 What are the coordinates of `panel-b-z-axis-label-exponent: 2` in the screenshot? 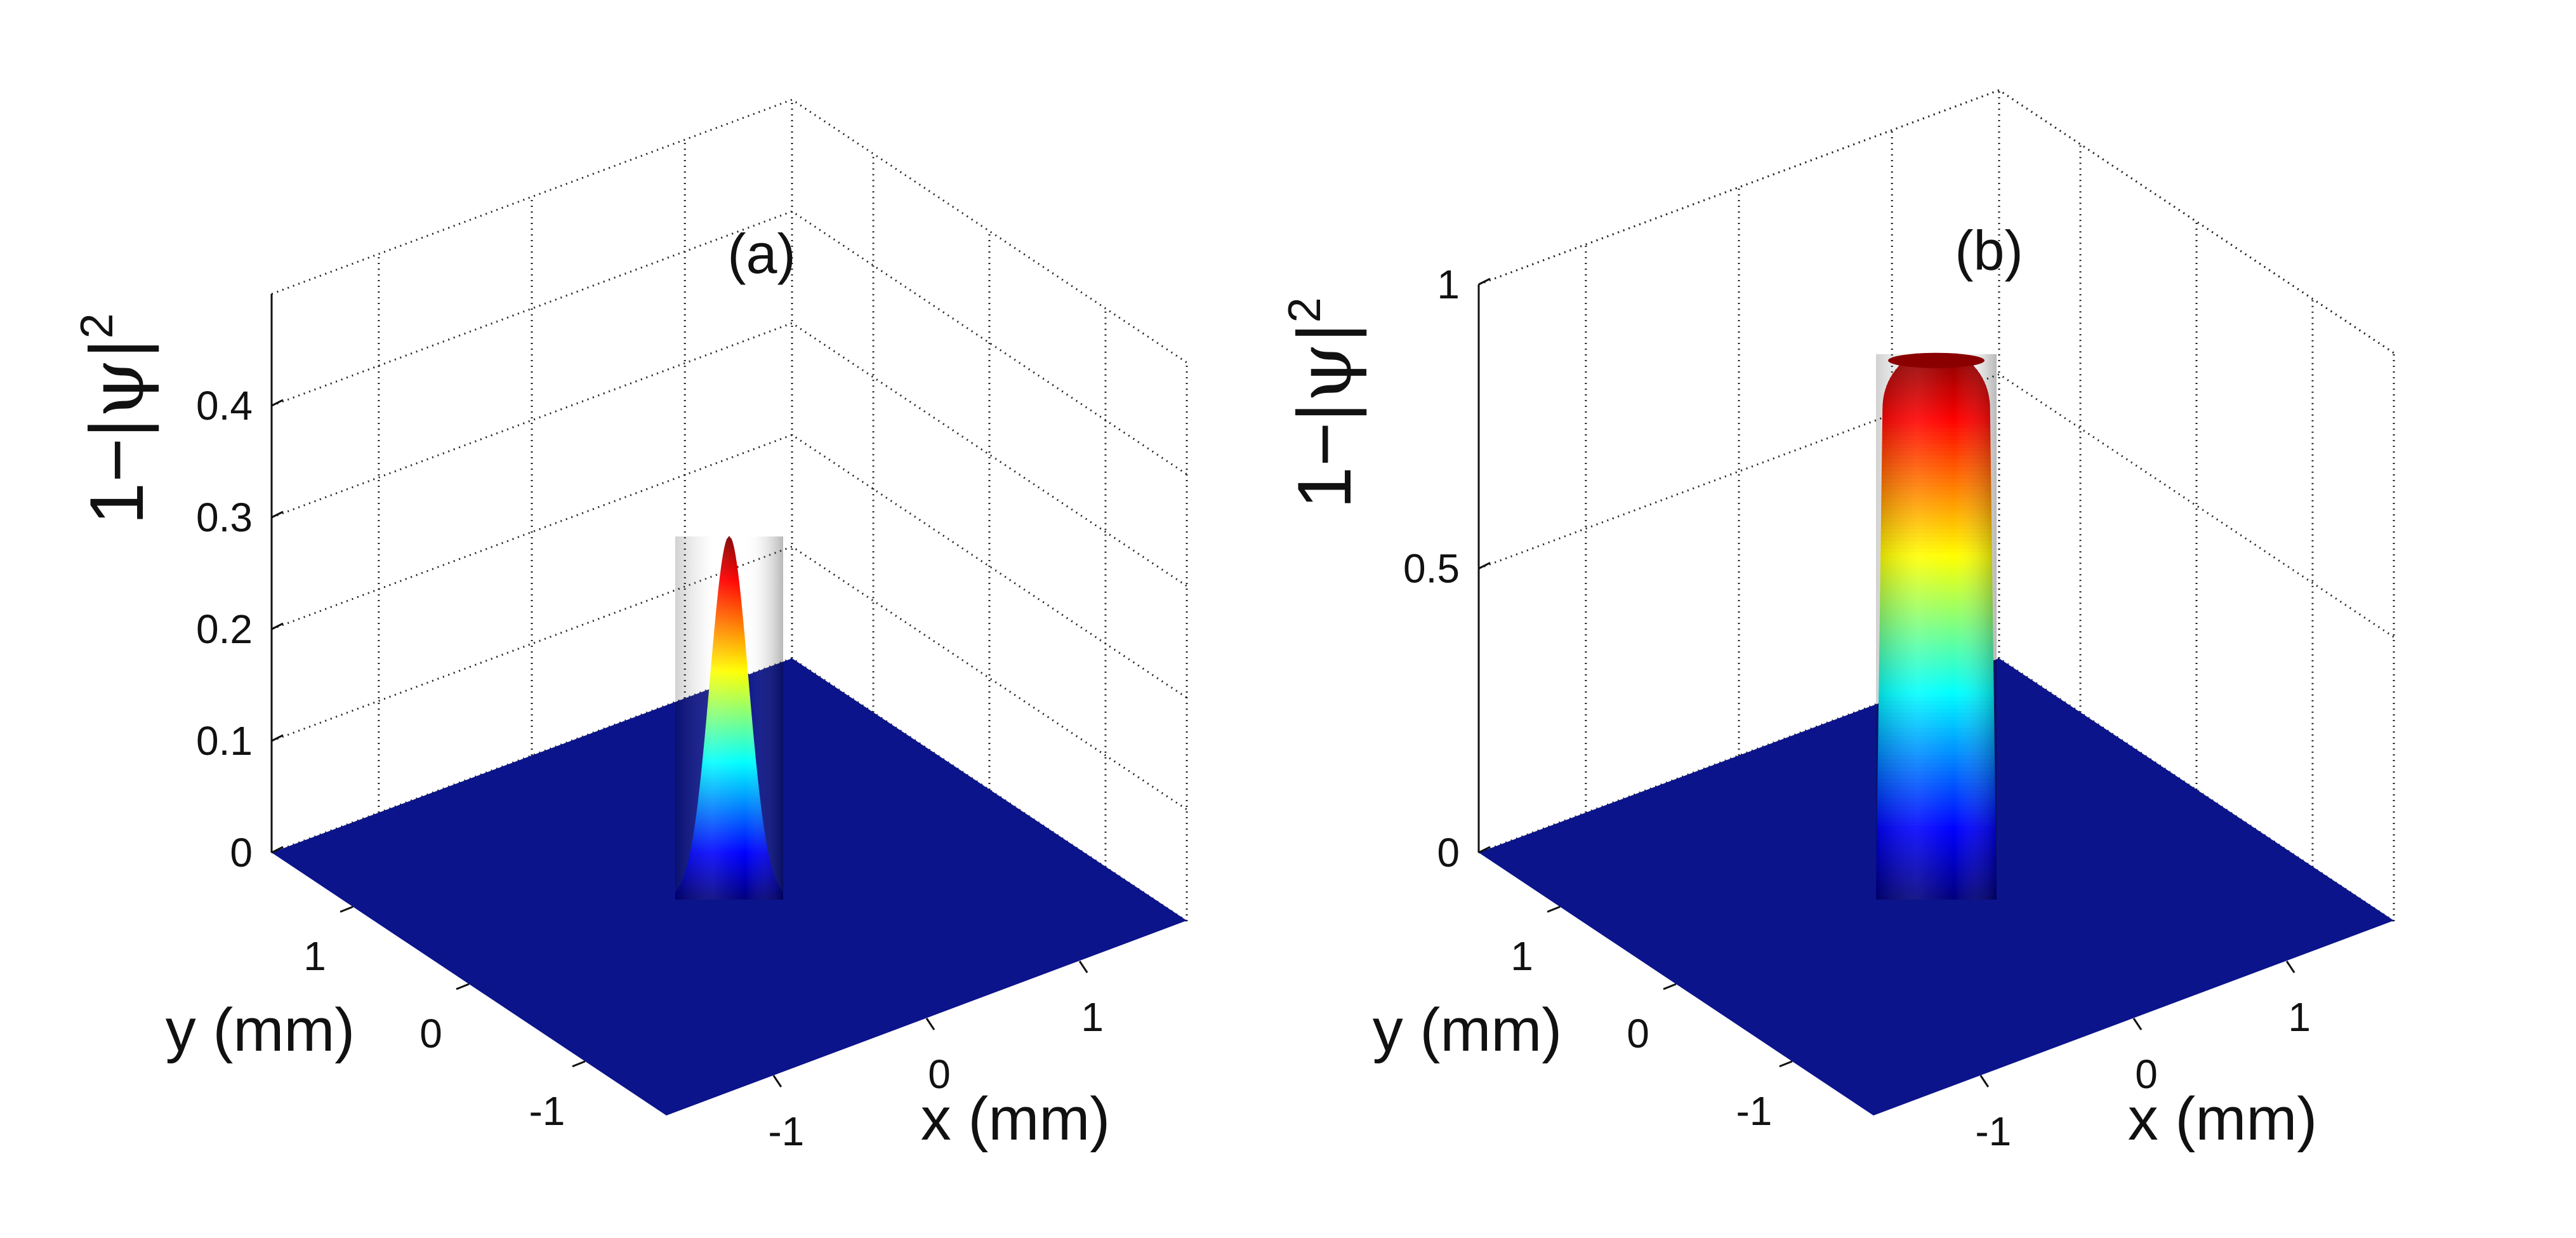 It's located at (1305, 310).